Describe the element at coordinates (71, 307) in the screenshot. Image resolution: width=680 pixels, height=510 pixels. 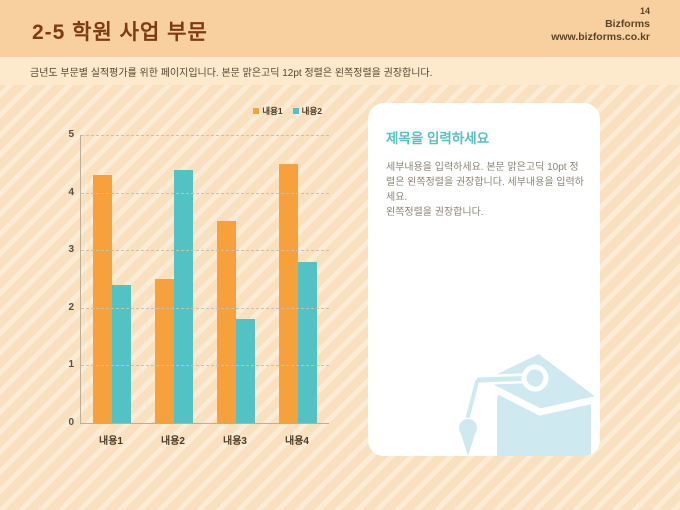
I see `y-tick-label: 2` at that location.